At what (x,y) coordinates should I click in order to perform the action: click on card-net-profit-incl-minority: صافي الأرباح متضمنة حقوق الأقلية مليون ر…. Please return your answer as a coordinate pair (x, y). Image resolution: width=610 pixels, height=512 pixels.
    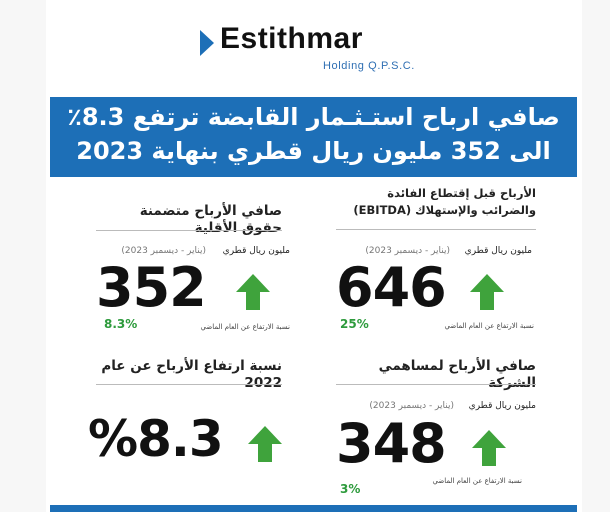
    Looking at the image, I should click on (193, 270).